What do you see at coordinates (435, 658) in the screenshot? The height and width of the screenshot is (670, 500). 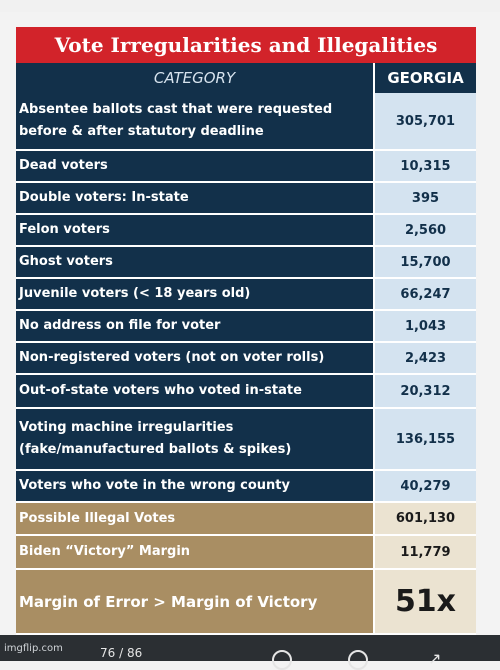 I see `expand-icon: ↗` at bounding box center [435, 658].